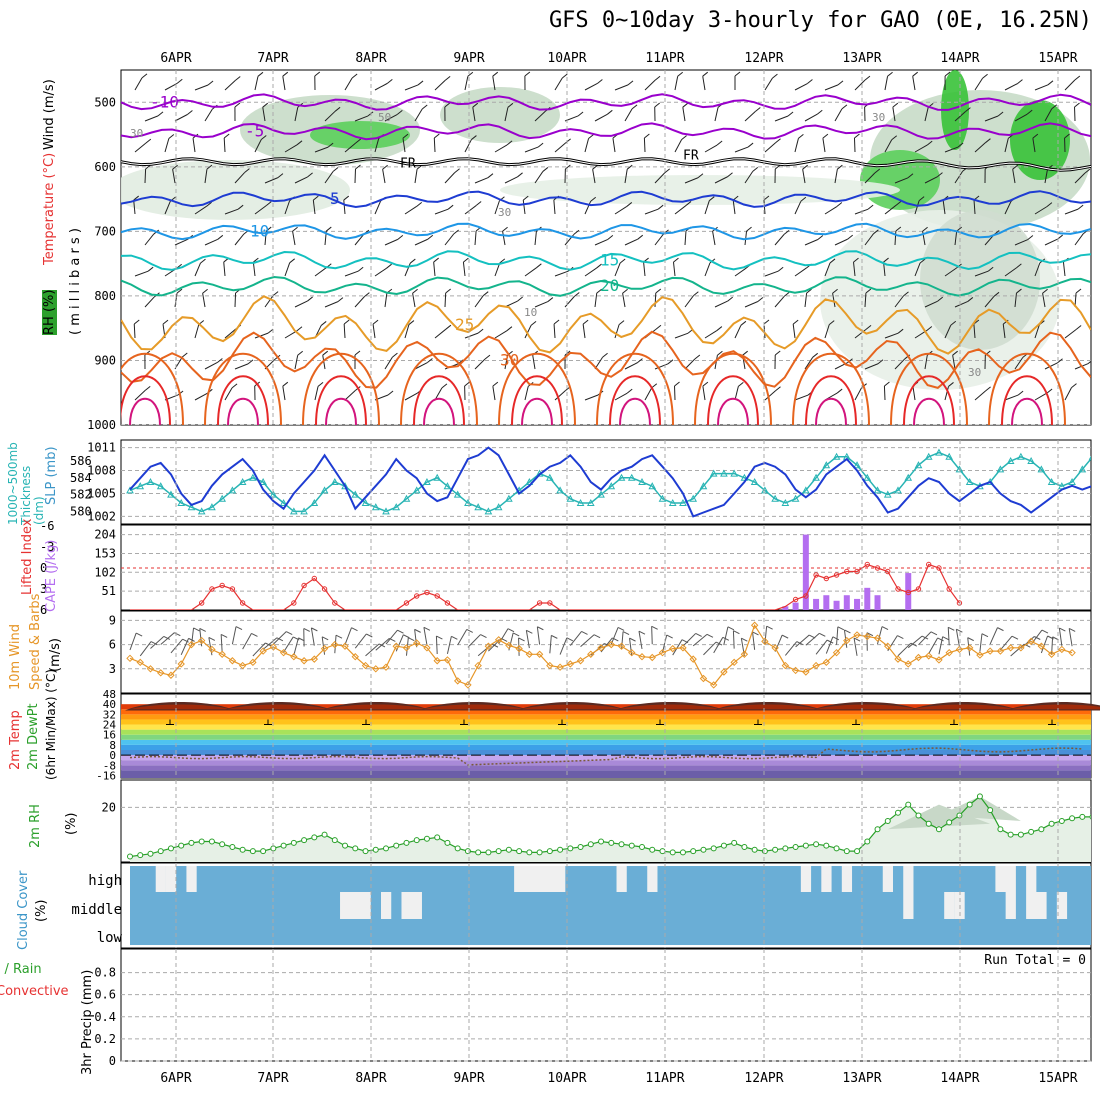 This screenshot has height=1100, width=1100. Describe the element at coordinates (81, 461) in the screenshot. I see `thickness-tick-label: 586` at that location.